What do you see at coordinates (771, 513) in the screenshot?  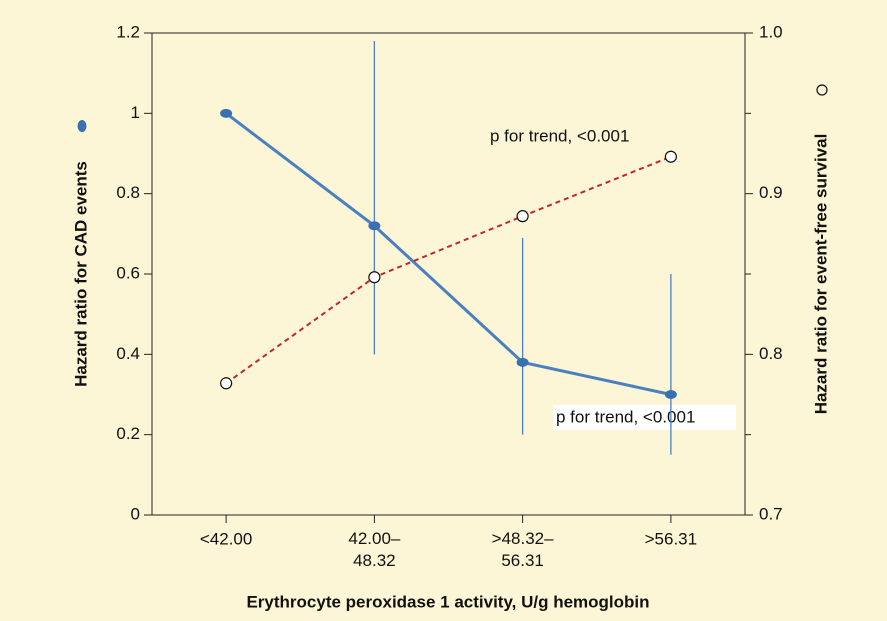 I see `y2-tick-label: 0.7` at bounding box center [771, 513].